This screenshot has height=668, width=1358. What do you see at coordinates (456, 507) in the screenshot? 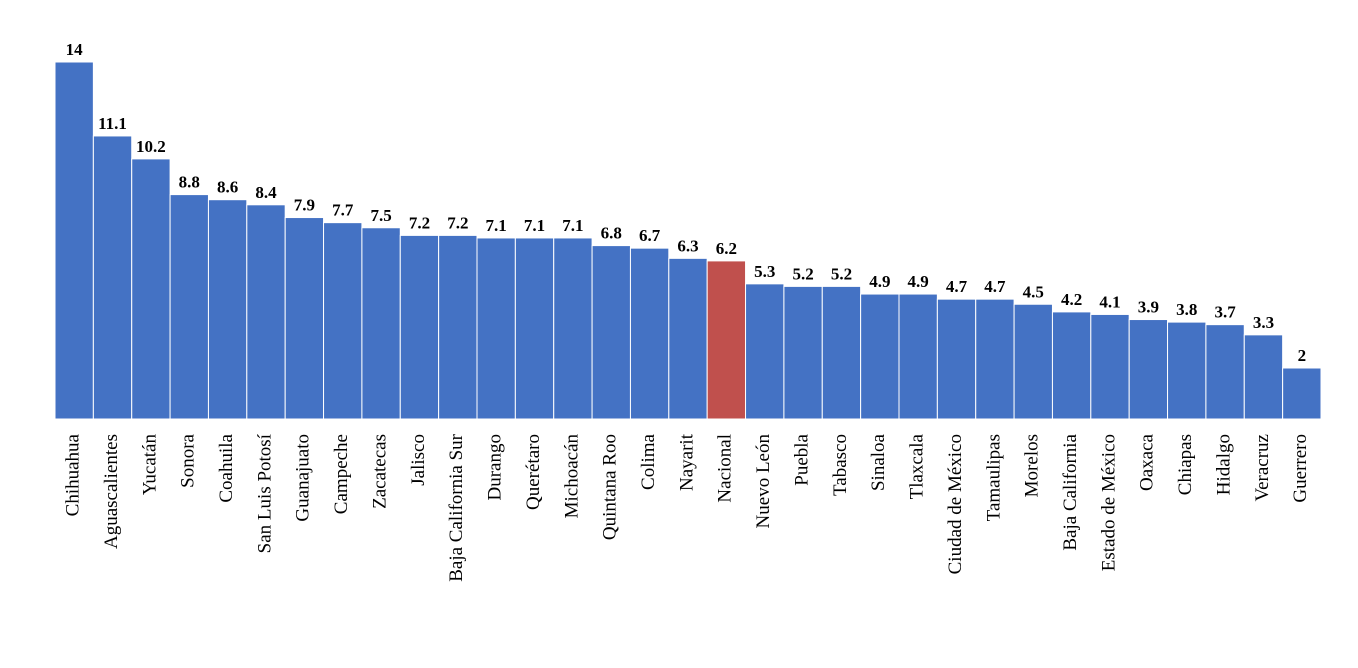
I see `x-tick-label: Baja California Sur` at bounding box center [456, 507].